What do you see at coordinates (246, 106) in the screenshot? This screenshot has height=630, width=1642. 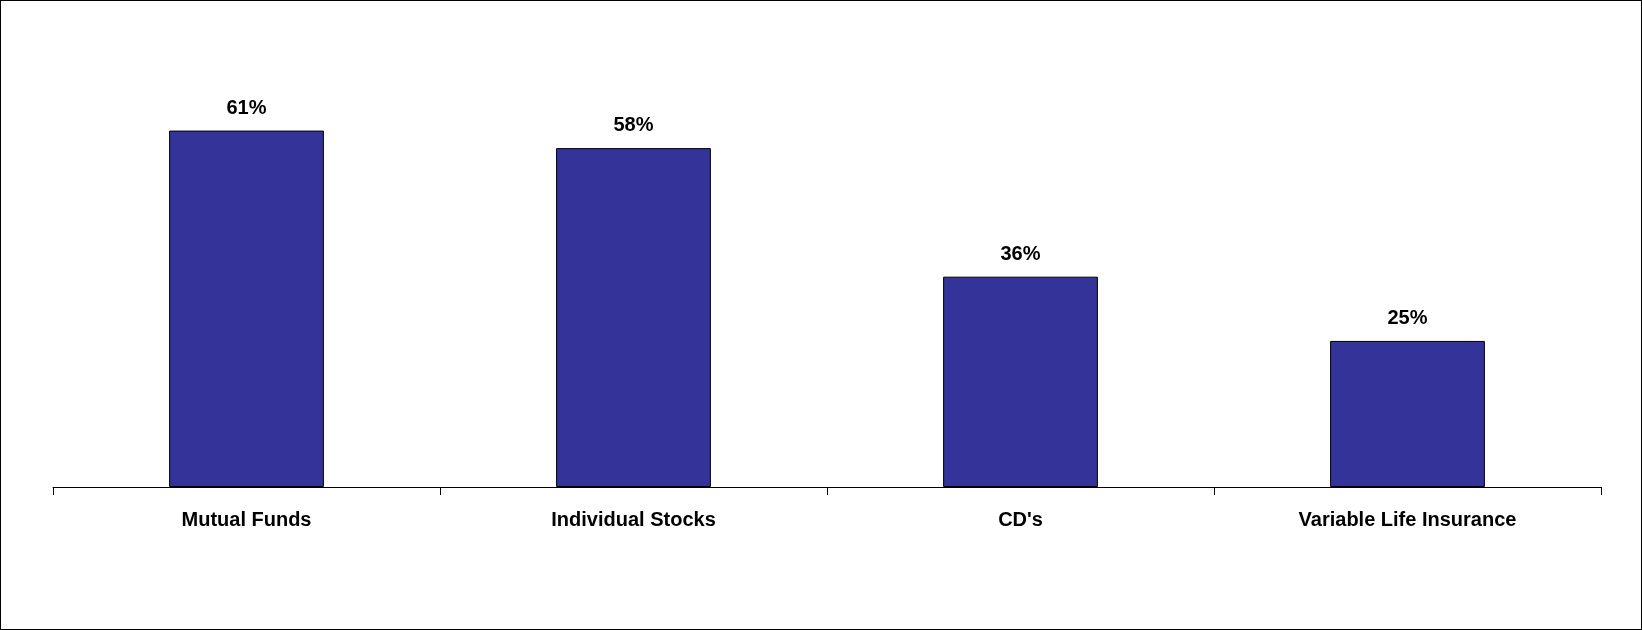 I see `data-label: 61%` at bounding box center [246, 106].